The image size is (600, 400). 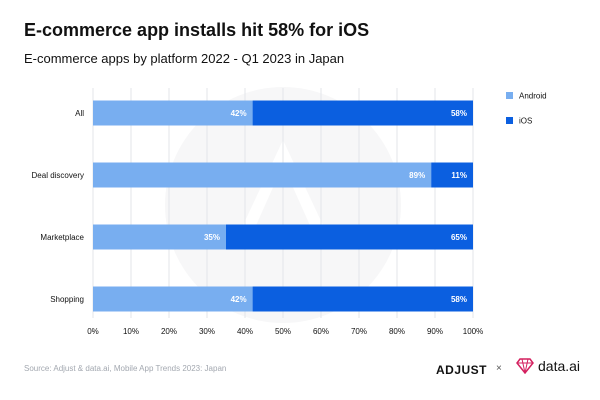 I want to click on x-tick-label: 100%, so click(x=473, y=331).